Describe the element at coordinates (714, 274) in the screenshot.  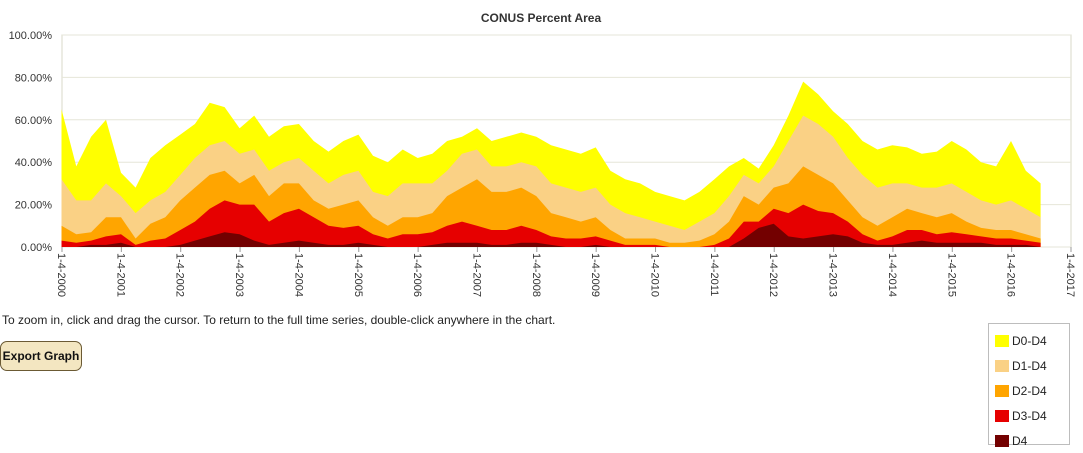
I see `x-tick-label: 1-4-2011` at that location.